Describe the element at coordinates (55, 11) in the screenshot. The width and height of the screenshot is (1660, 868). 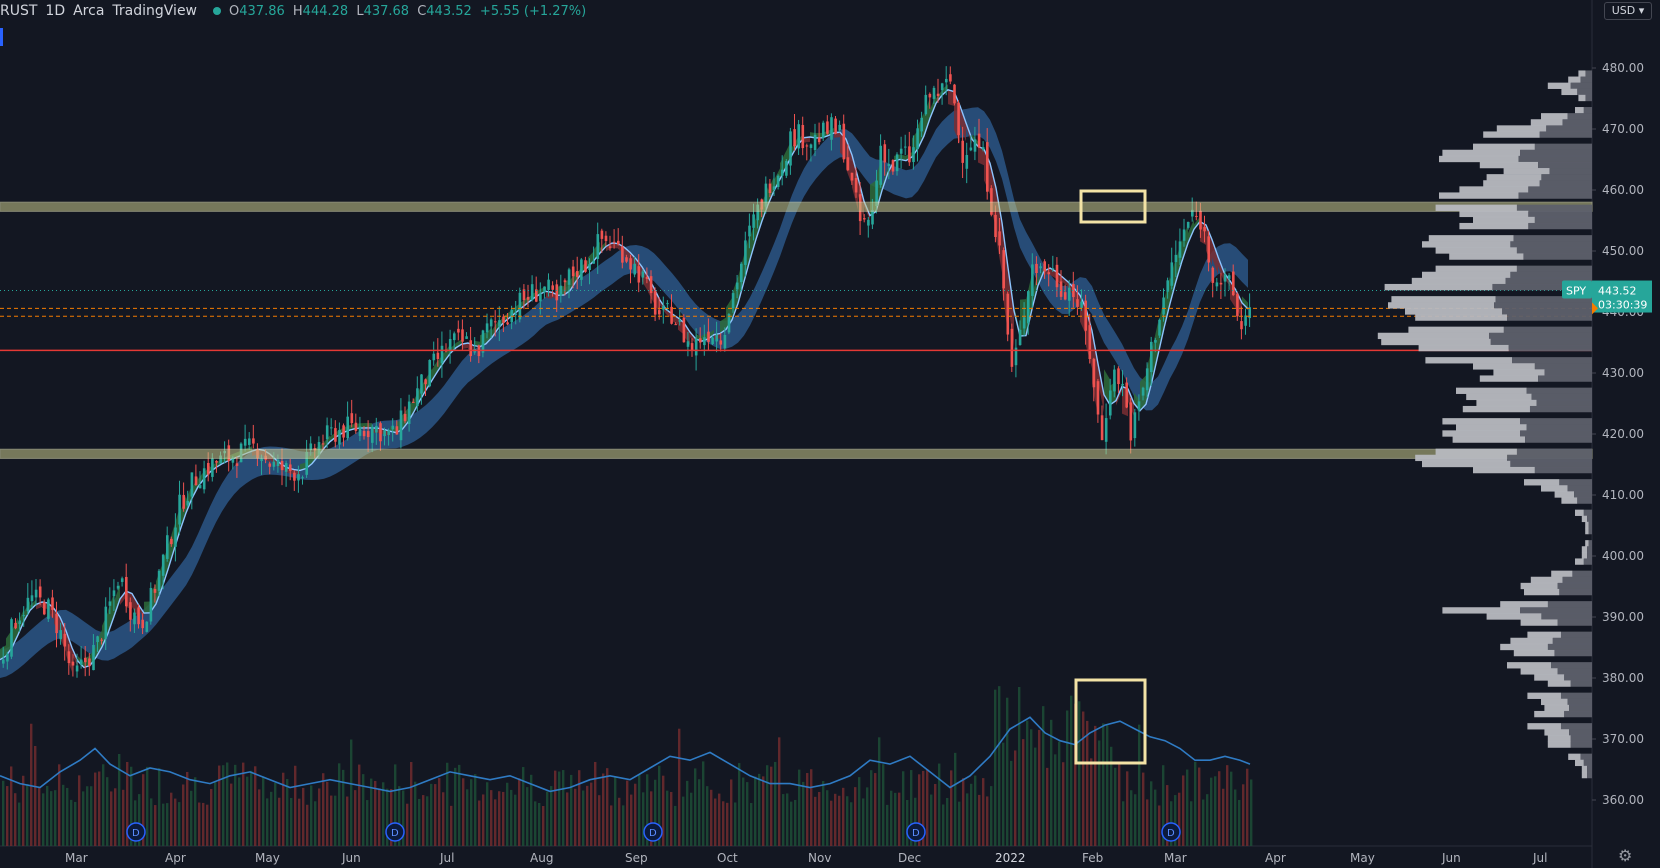
I see `interval: 1D` at that location.